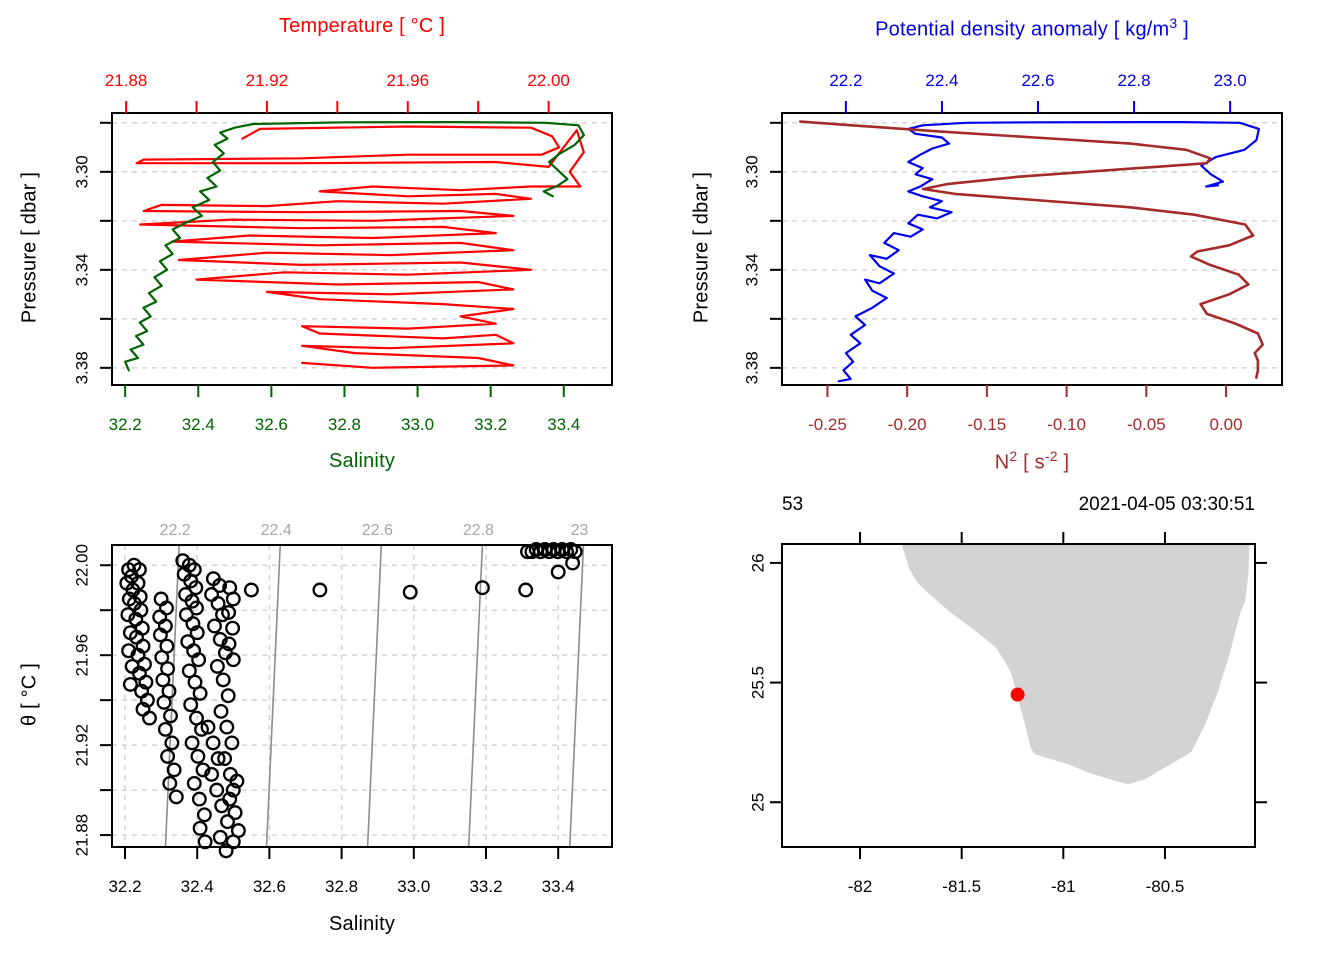  I want to click on tick-label: 32.2, so click(125, 424).